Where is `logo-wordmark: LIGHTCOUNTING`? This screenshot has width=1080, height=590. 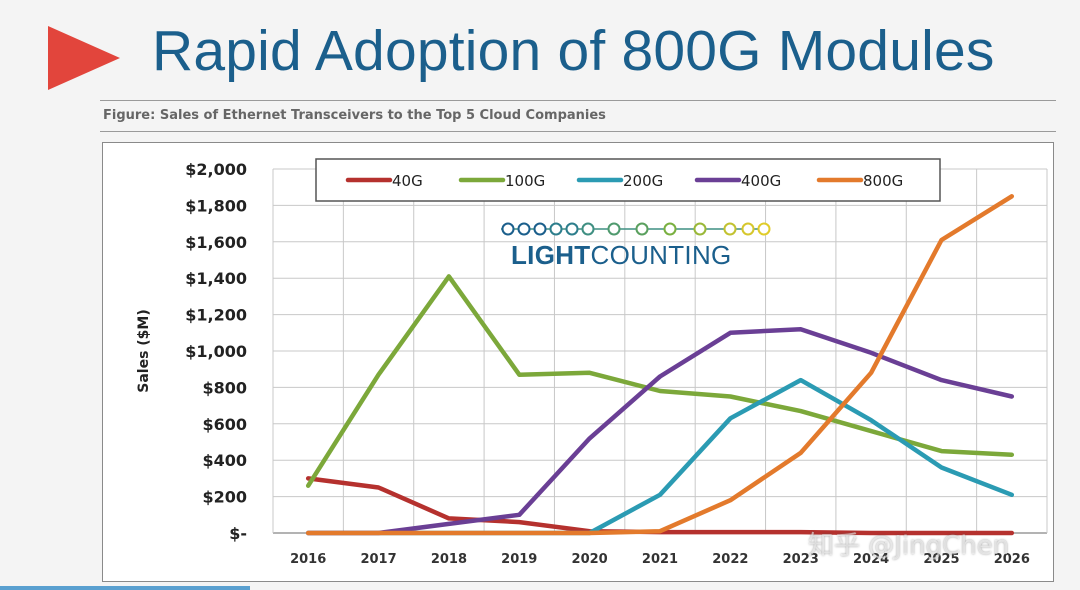
logo-wordmark: LIGHTCOUNTING is located at coordinates (621, 255).